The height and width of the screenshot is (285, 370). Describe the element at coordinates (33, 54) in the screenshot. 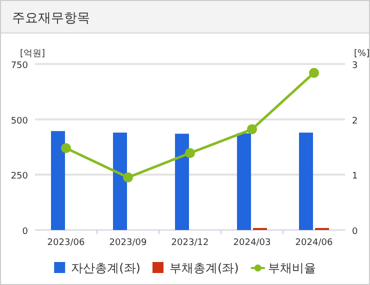

I see `y-axis-title: [억원]` at that location.